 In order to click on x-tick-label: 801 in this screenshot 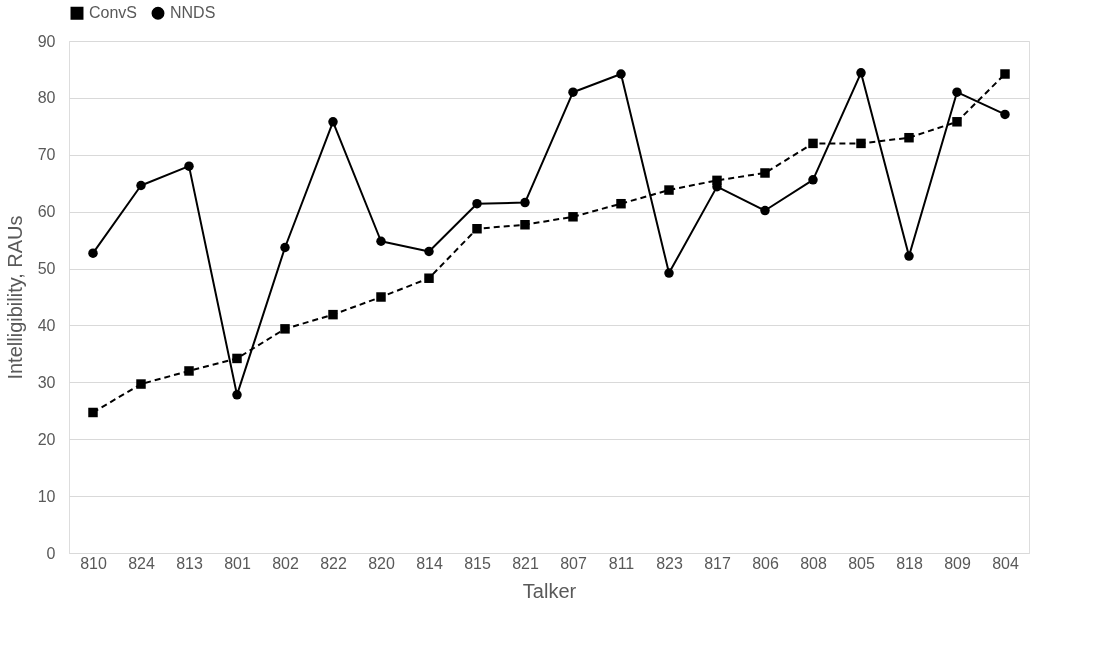, I will do `click(237, 563)`.